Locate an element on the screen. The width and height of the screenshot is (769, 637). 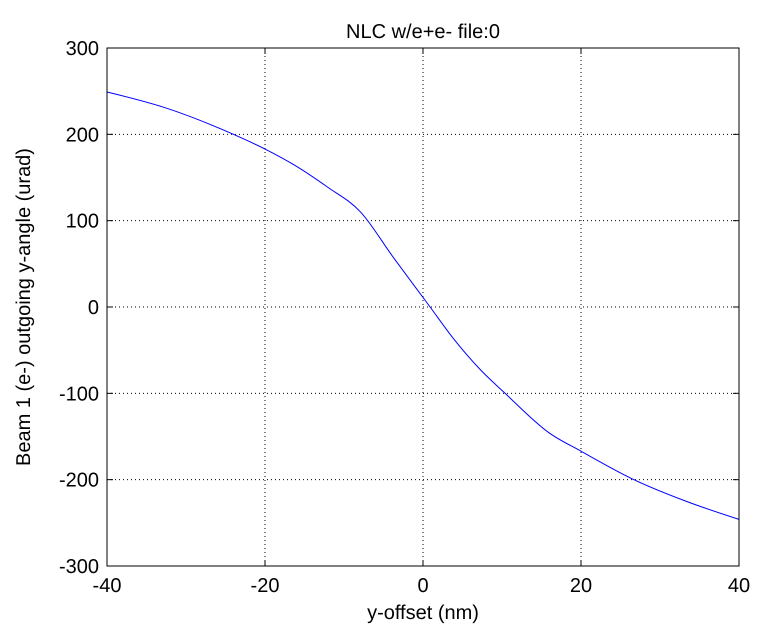
y-tick-label: 300 is located at coordinates (82, 49).